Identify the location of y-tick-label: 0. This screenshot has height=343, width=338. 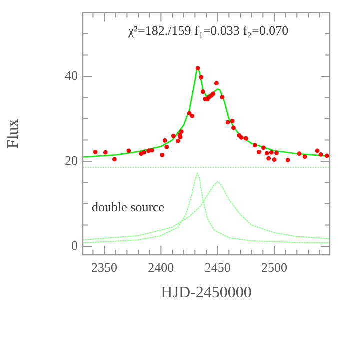
(75, 245).